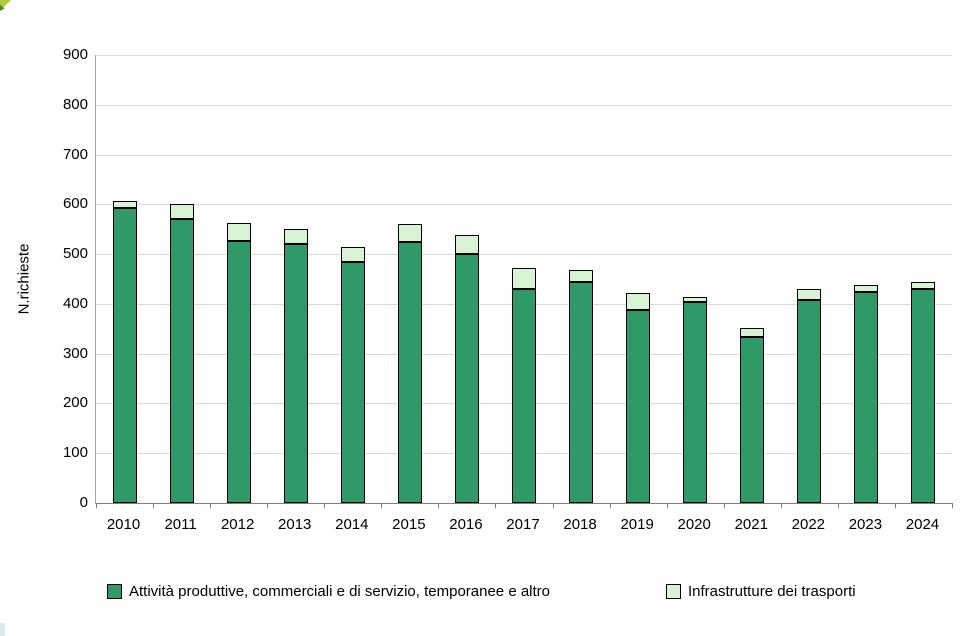 The height and width of the screenshot is (636, 975). I want to click on bar-segment-attivita-2010, so click(124, 355).